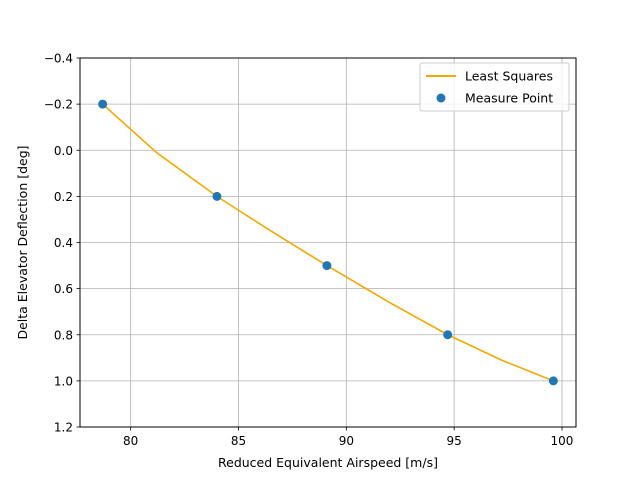 Image resolution: width=640 pixels, height=480 pixels. What do you see at coordinates (63, 381) in the screenshot?
I see `y-tick-label: 1.0` at bounding box center [63, 381].